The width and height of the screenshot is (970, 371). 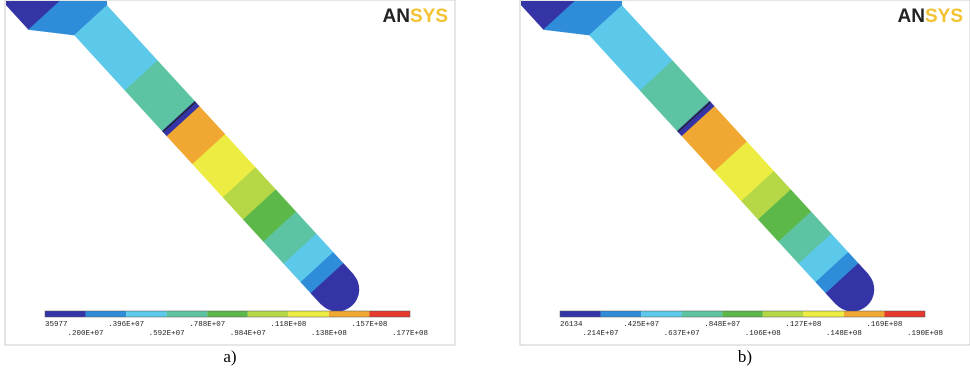 What do you see at coordinates (86, 334) in the screenshot?
I see `legend-label: .200E+07` at bounding box center [86, 334].